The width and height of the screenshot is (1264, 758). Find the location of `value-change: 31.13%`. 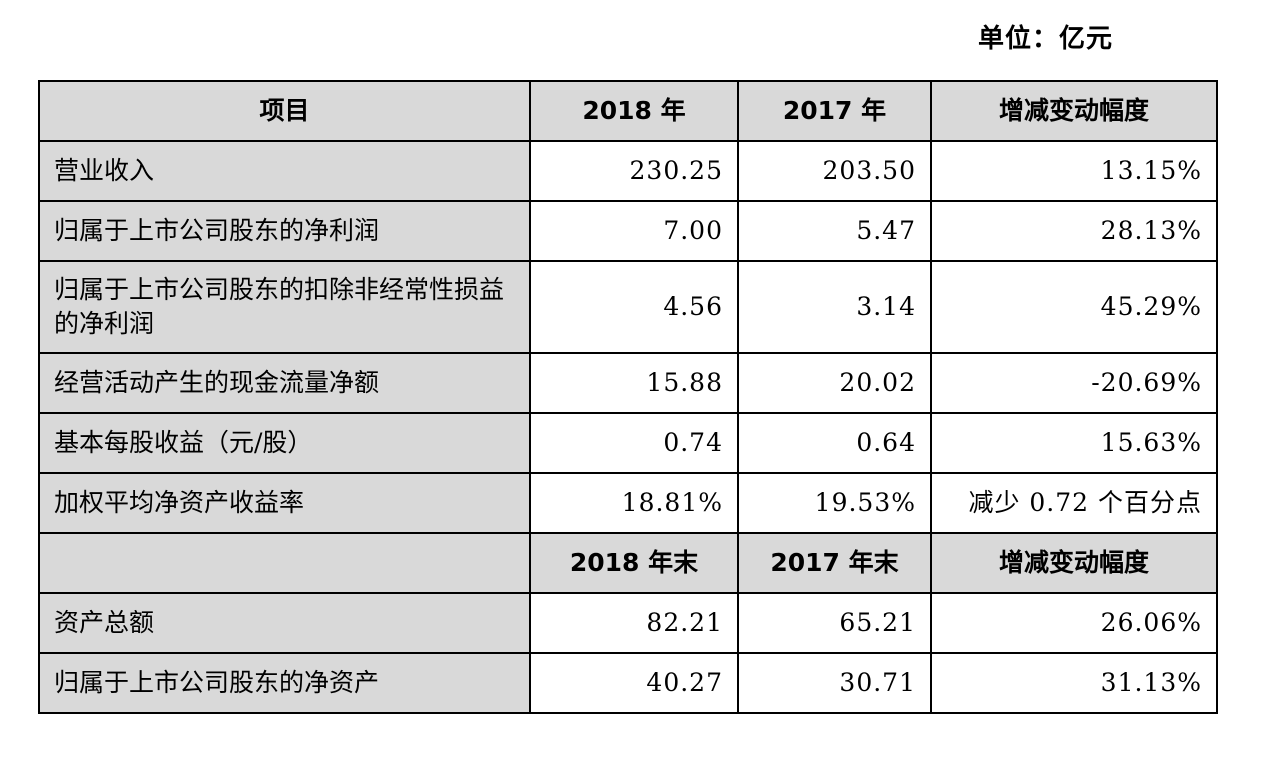

value-change: 31.13% is located at coordinates (1074, 683).